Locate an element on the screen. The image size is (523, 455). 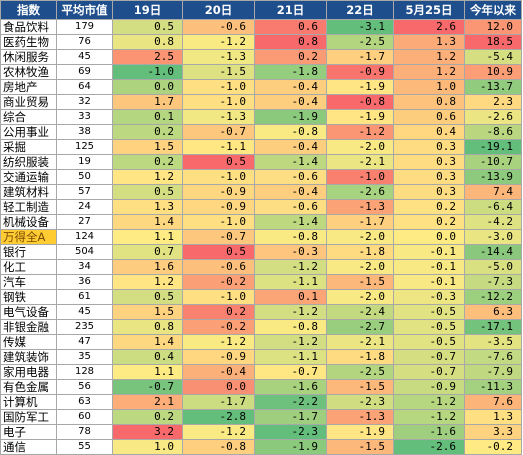
heatmap-cell: 0.3 is located at coordinates (429, 147).